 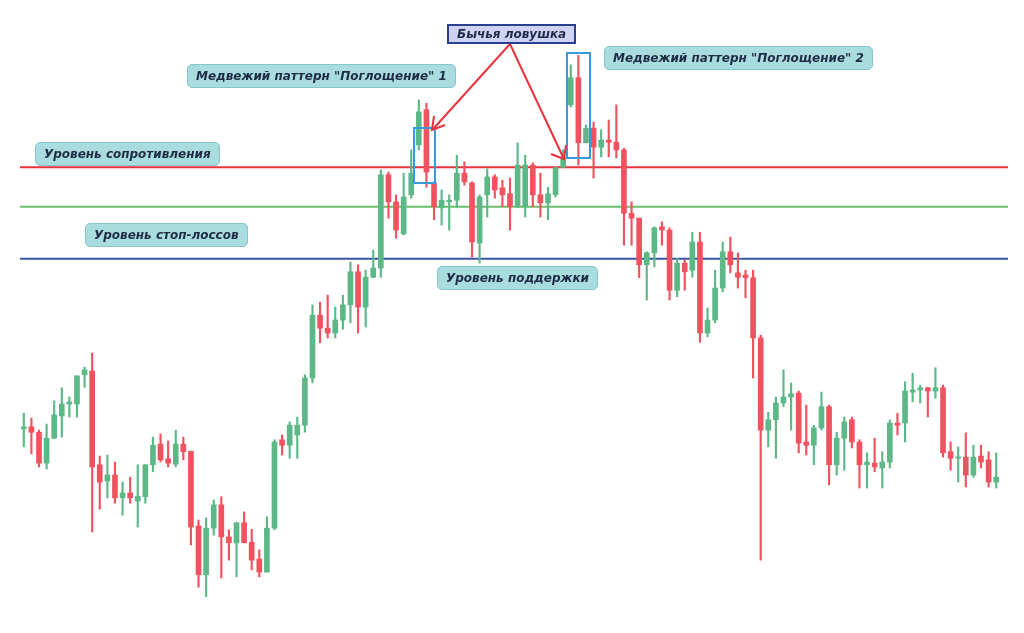 What do you see at coordinates (512, 34) in the screenshot?
I see `text: Бычья ловушка` at bounding box center [512, 34].